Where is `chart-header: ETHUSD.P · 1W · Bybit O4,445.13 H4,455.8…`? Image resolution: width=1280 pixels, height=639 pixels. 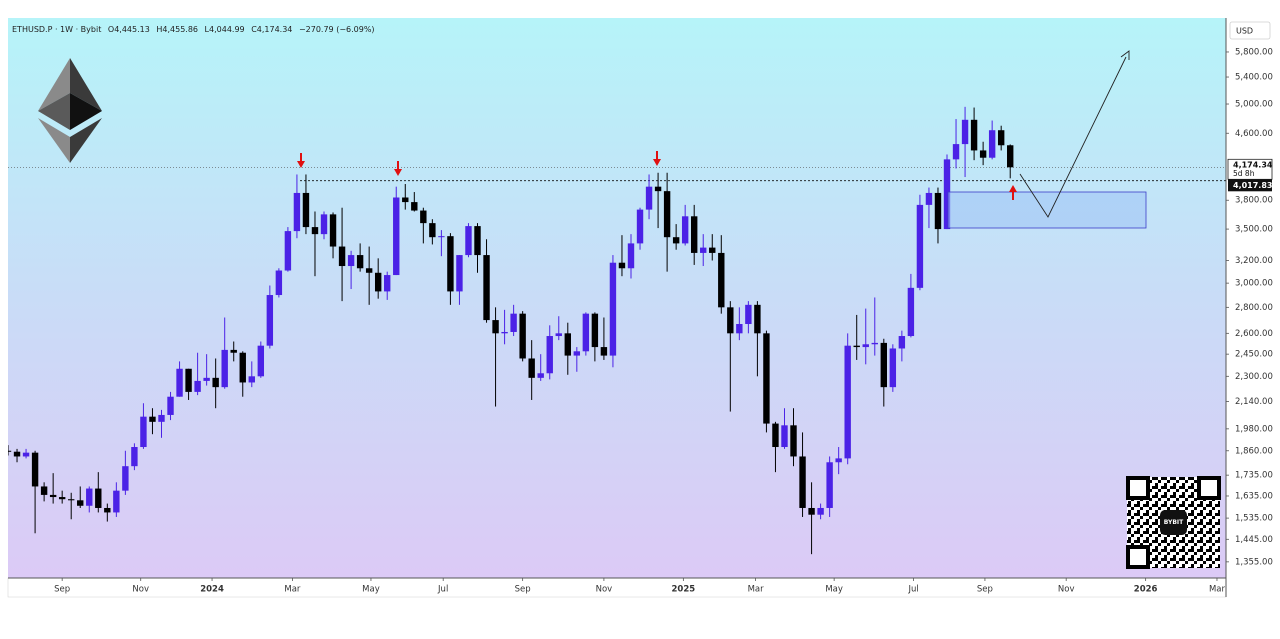 chart-header: ETHUSD.P · 1W · Bybit O4,445.13 H4,455.8… is located at coordinates (193, 29).